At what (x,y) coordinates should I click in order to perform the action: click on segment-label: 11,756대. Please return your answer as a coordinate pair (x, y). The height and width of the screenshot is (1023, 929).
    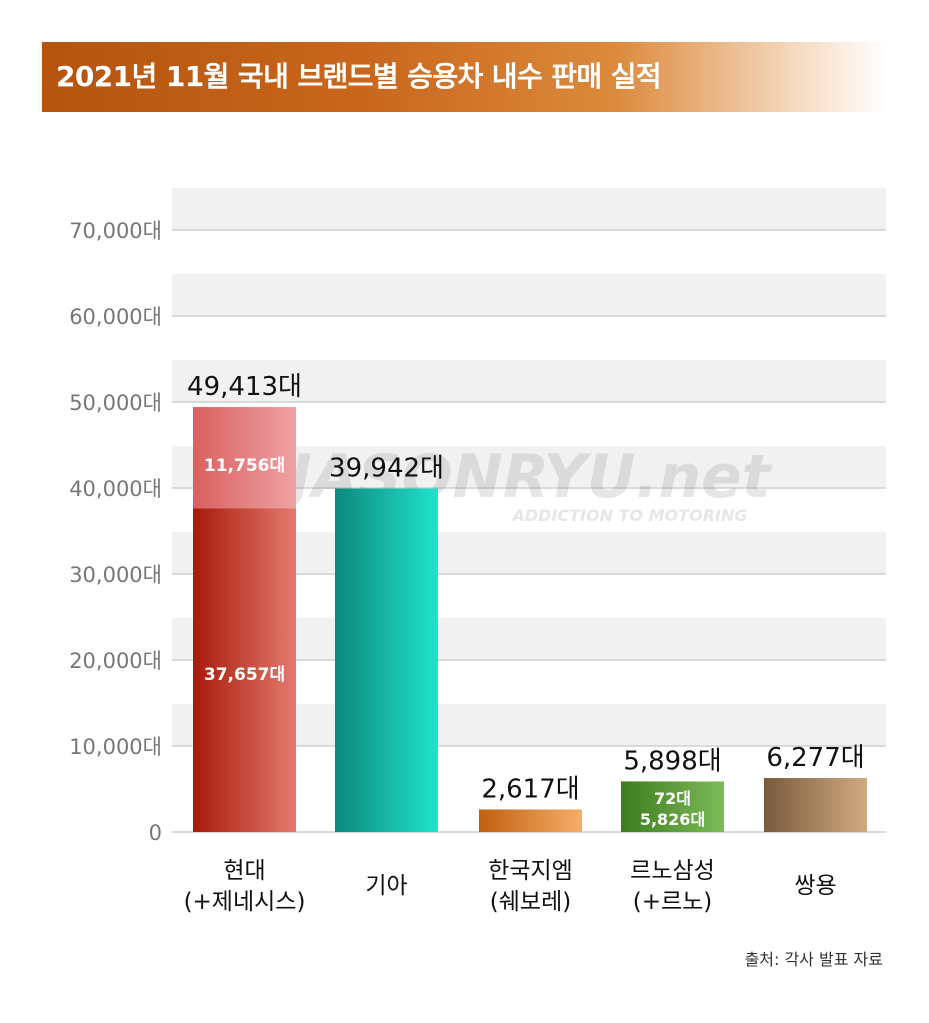
    Looking at the image, I should click on (244, 466).